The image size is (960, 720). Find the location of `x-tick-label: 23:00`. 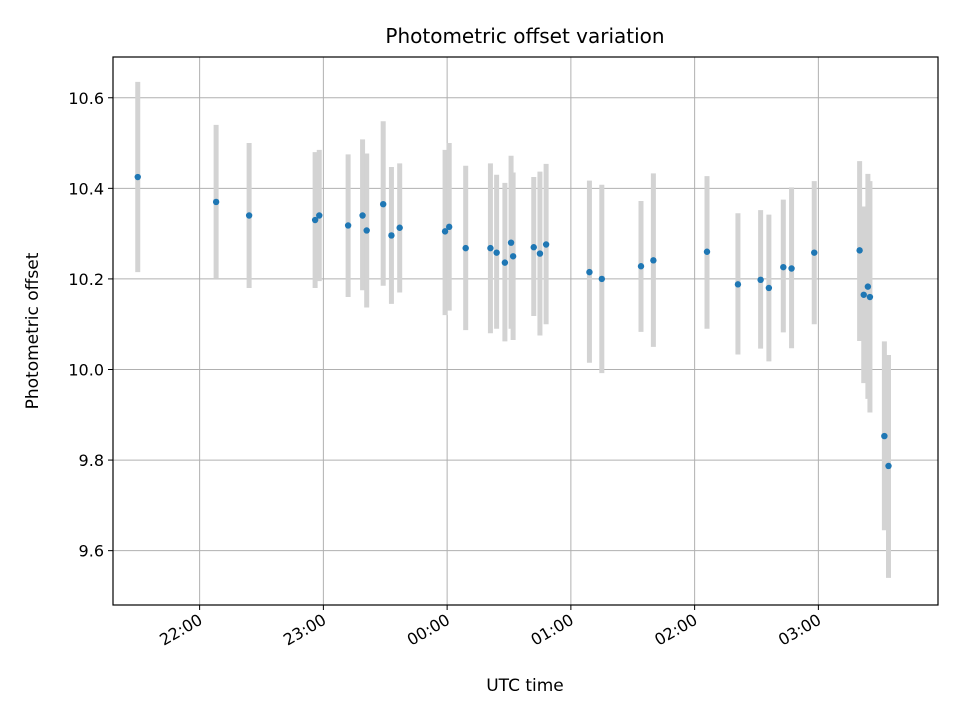

x-tick-label: 23:00 is located at coordinates (304, 630).